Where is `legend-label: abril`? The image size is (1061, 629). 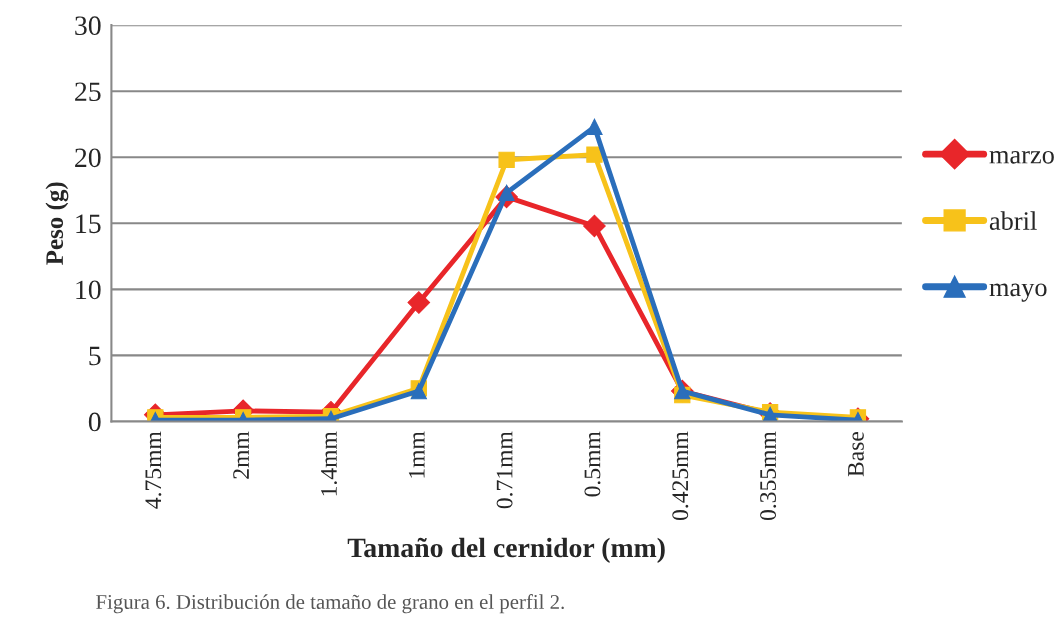
legend-label: abril is located at coordinates (1013, 220).